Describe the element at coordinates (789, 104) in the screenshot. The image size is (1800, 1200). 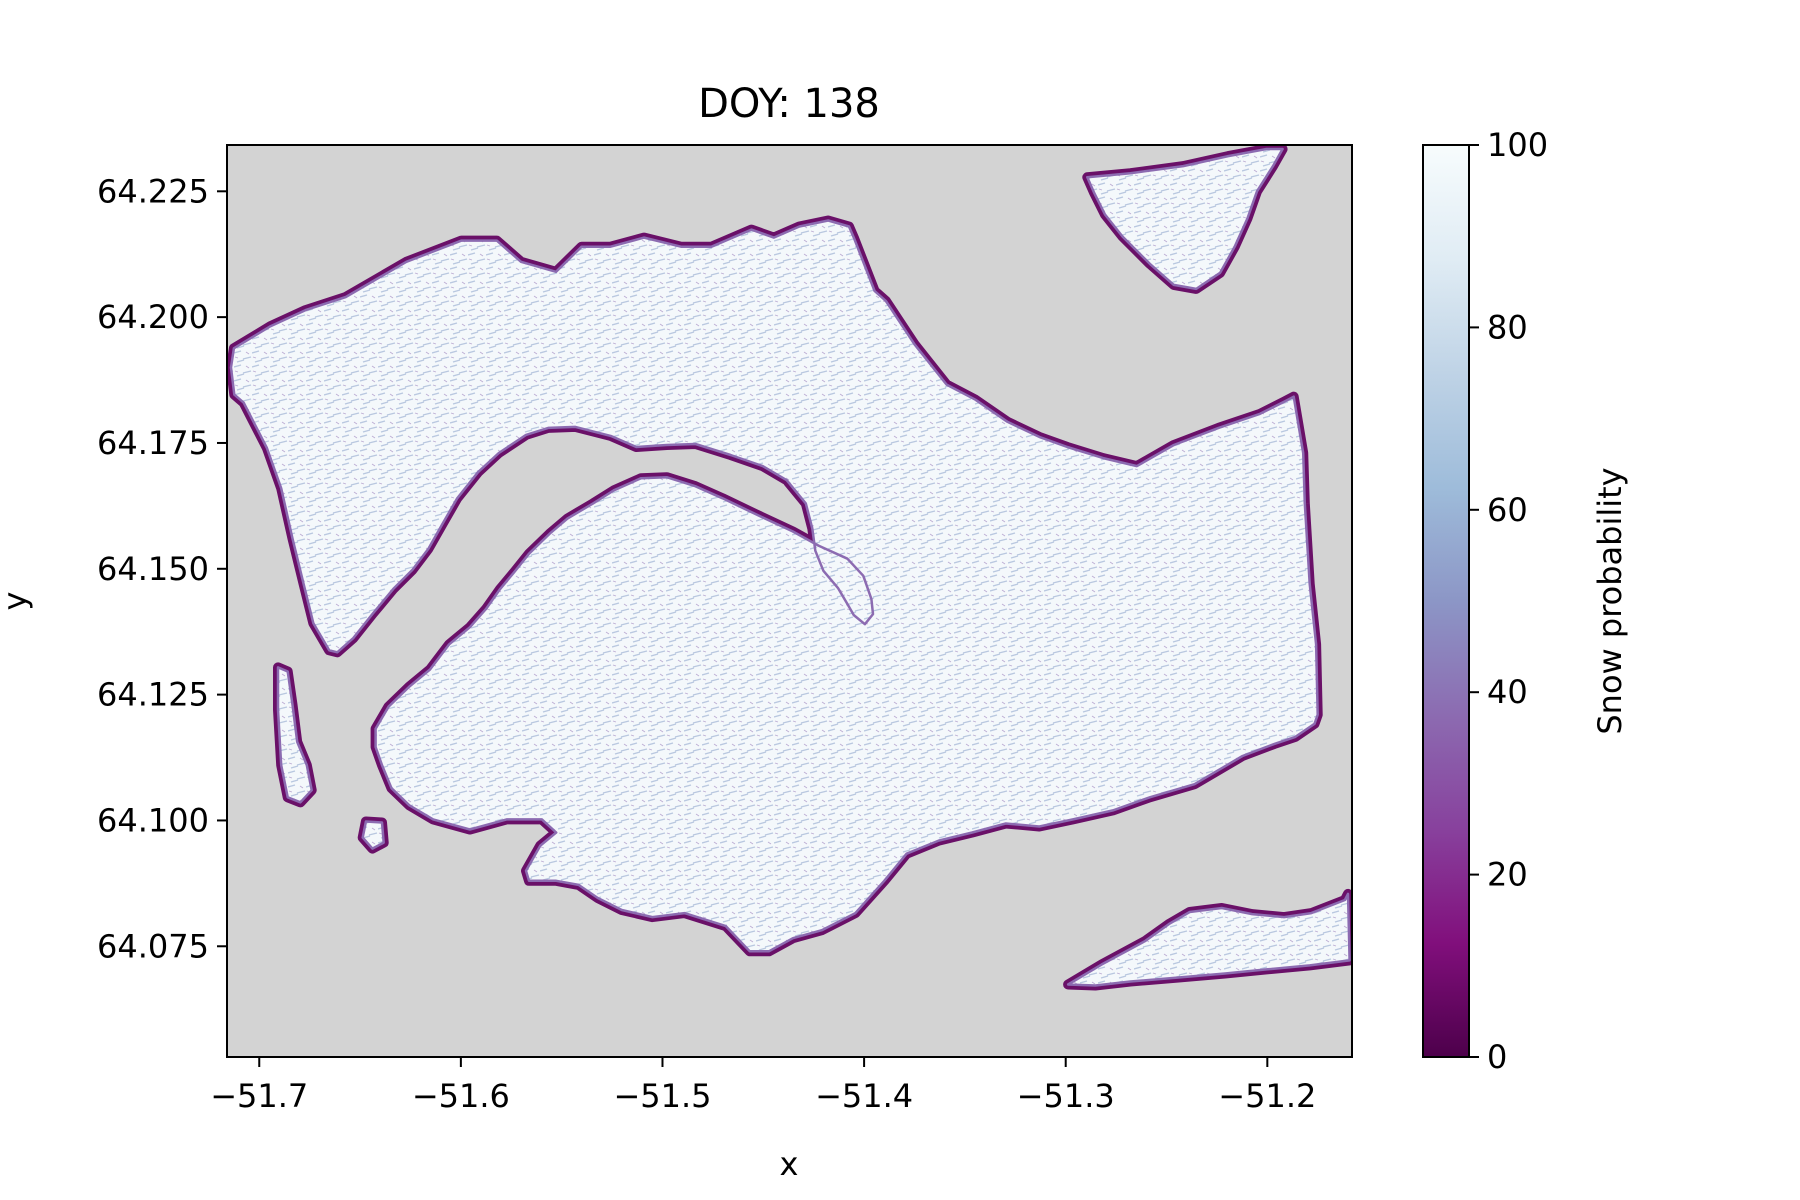
I see `chart-title: DOY: 138` at that location.